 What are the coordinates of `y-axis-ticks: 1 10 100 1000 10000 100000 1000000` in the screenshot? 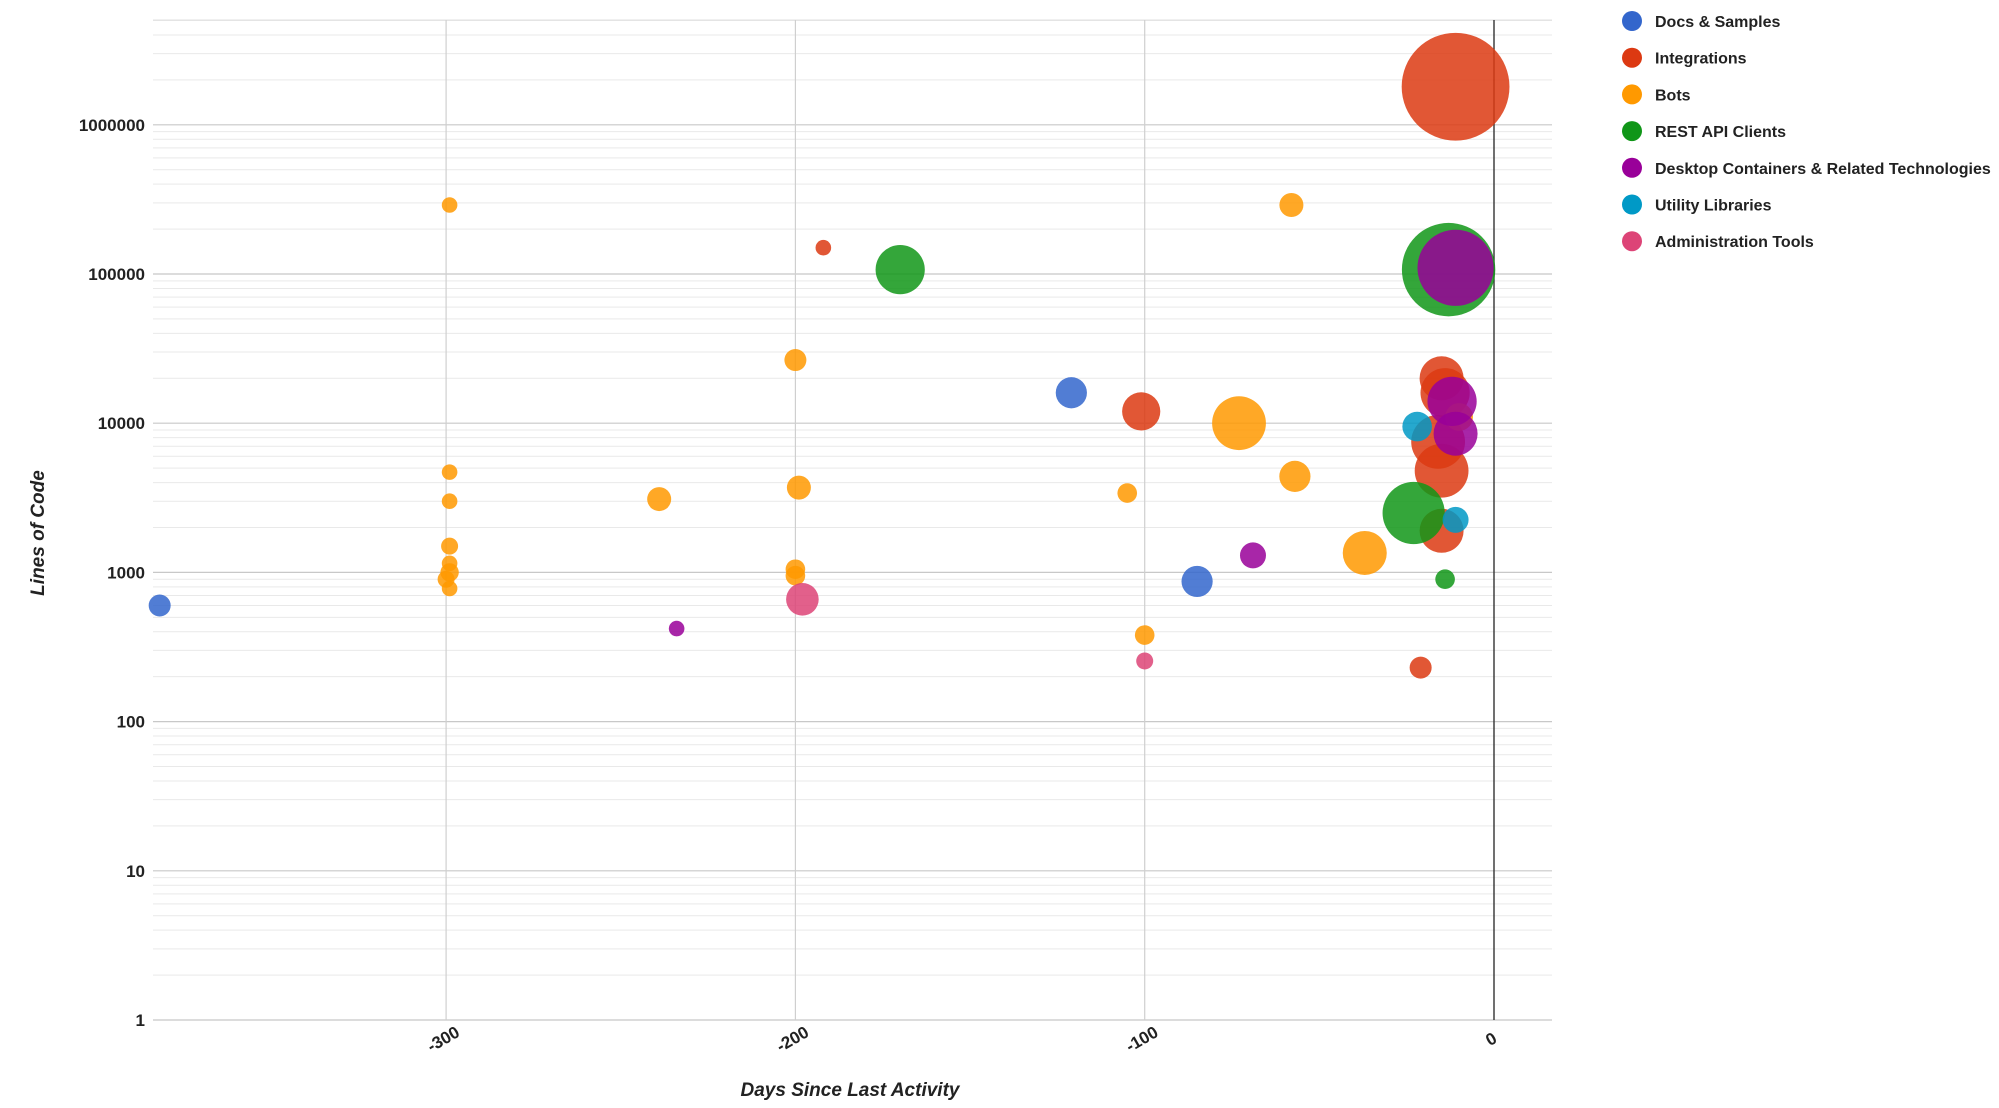 It's located at (112, 573).